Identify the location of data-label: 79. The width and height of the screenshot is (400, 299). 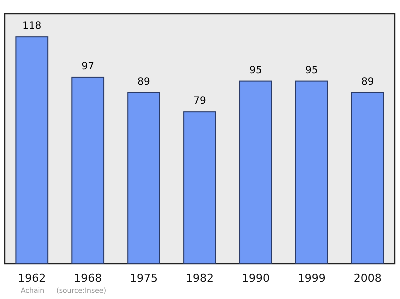
(200, 102).